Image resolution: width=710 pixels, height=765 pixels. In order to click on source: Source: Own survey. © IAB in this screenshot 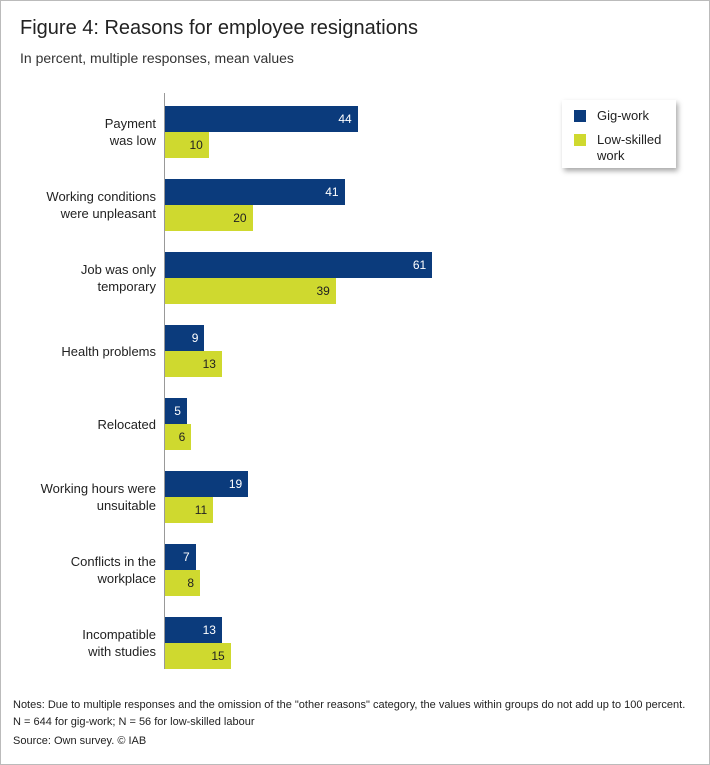, I will do `click(80, 741)`.